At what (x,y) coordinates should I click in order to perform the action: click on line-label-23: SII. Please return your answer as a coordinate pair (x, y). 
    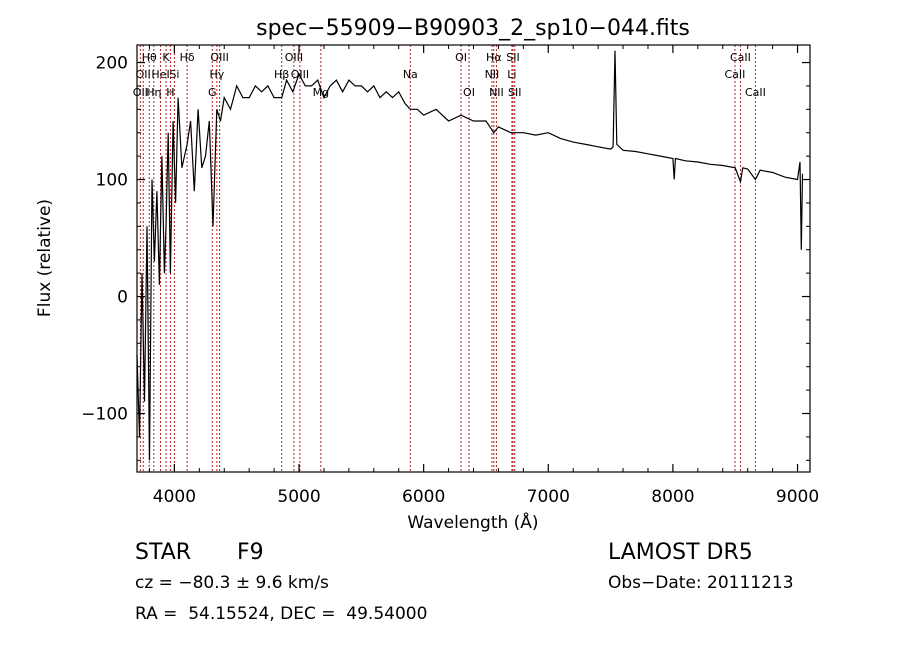
    Looking at the image, I should click on (512, 57).